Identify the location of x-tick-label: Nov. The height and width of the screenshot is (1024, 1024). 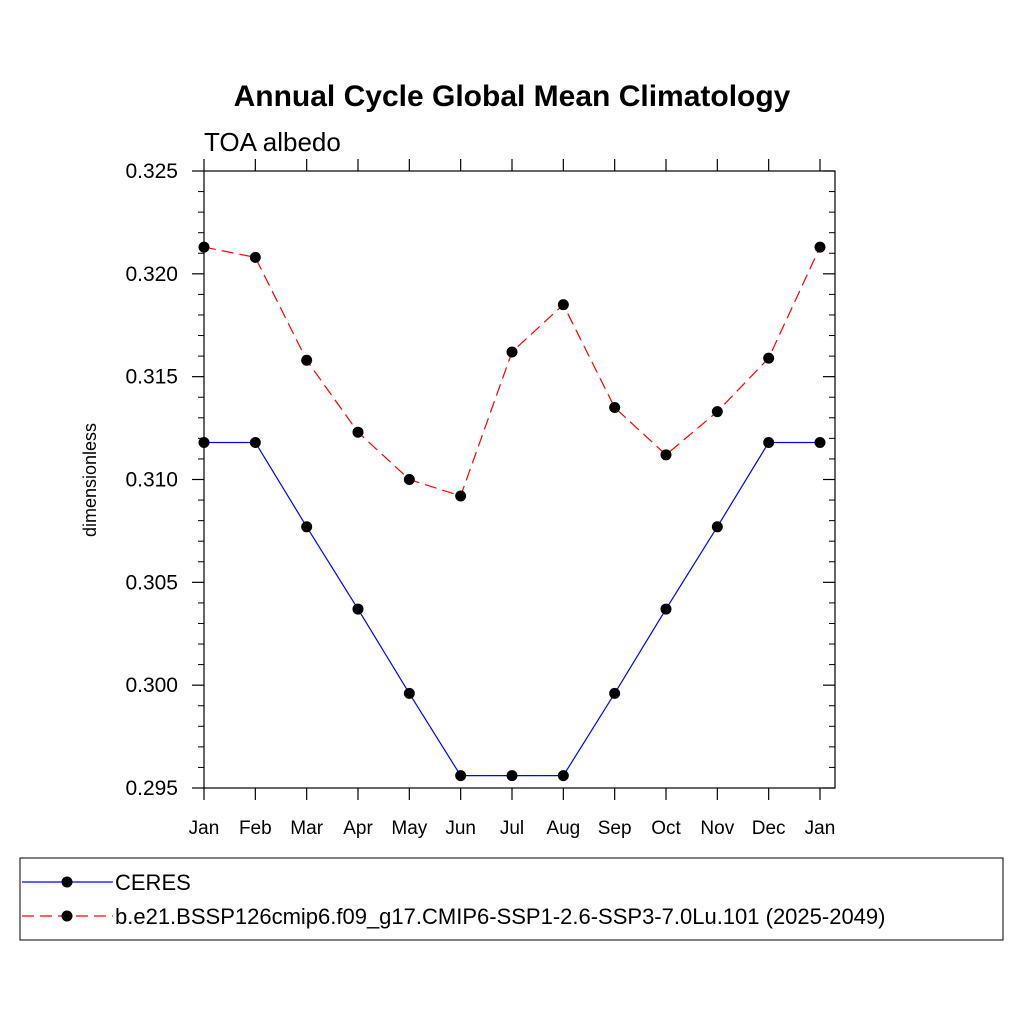
(717, 828).